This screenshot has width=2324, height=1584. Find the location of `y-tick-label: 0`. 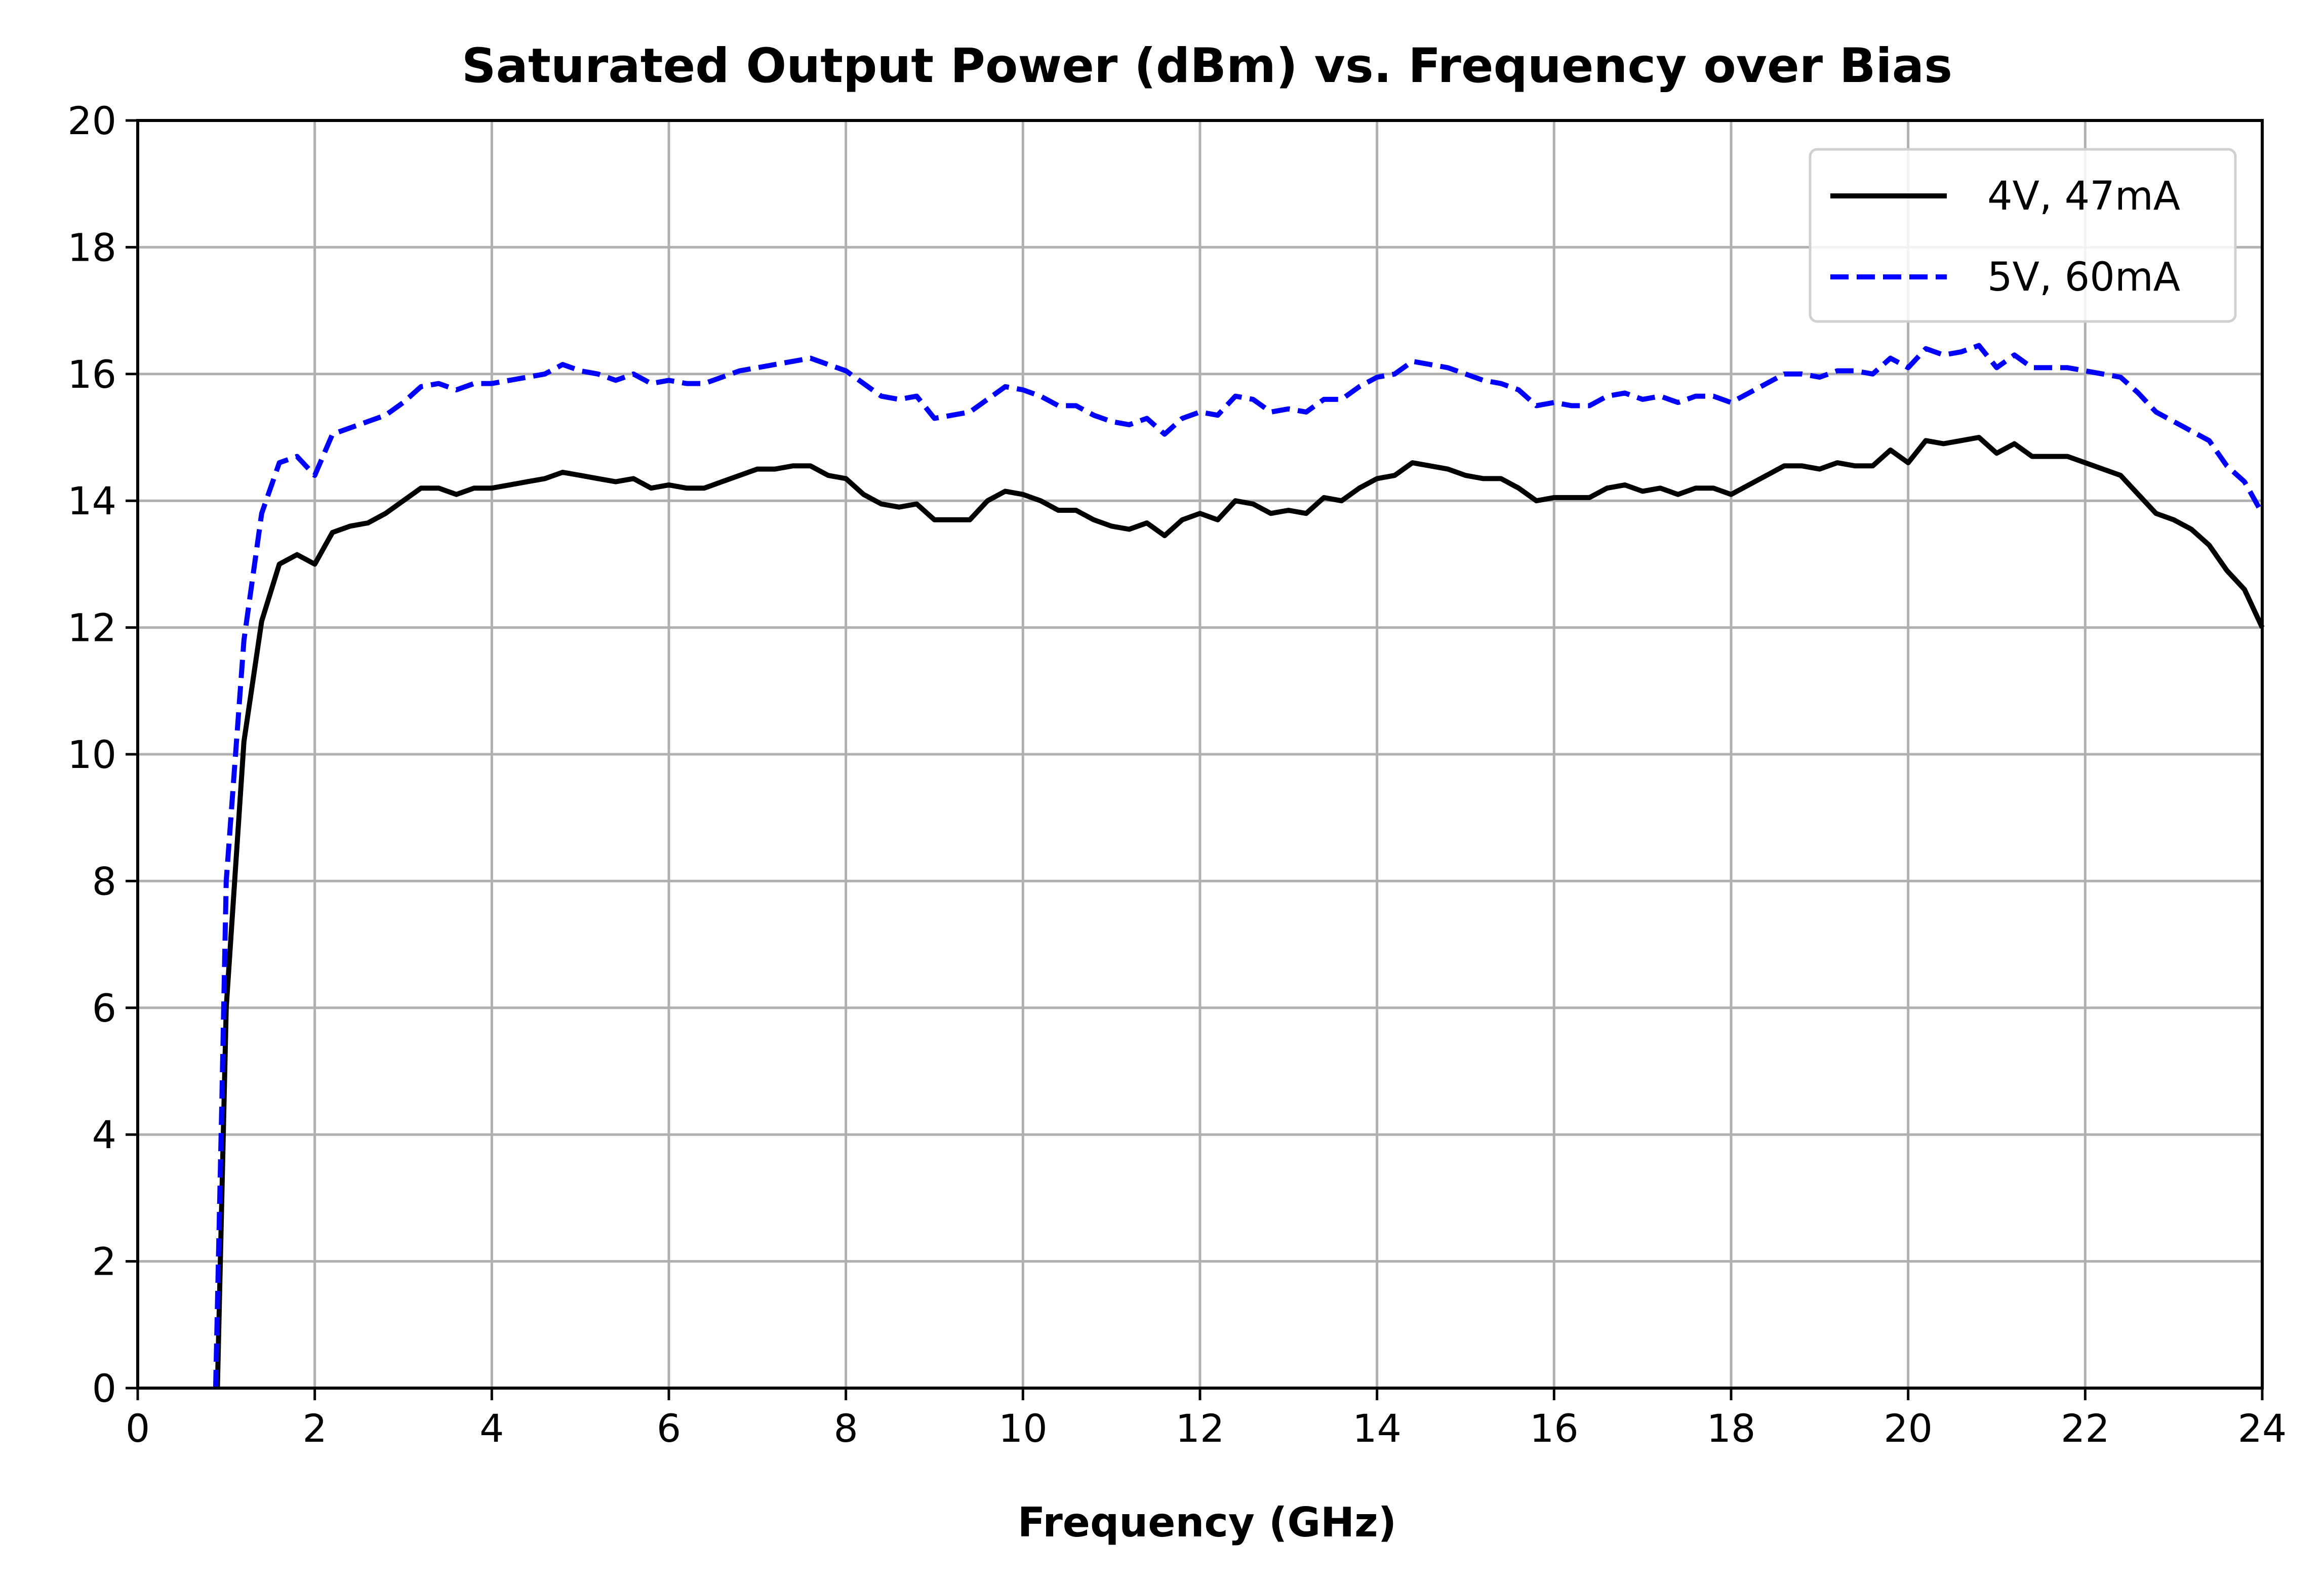

y-tick-label: 0 is located at coordinates (104, 1388).